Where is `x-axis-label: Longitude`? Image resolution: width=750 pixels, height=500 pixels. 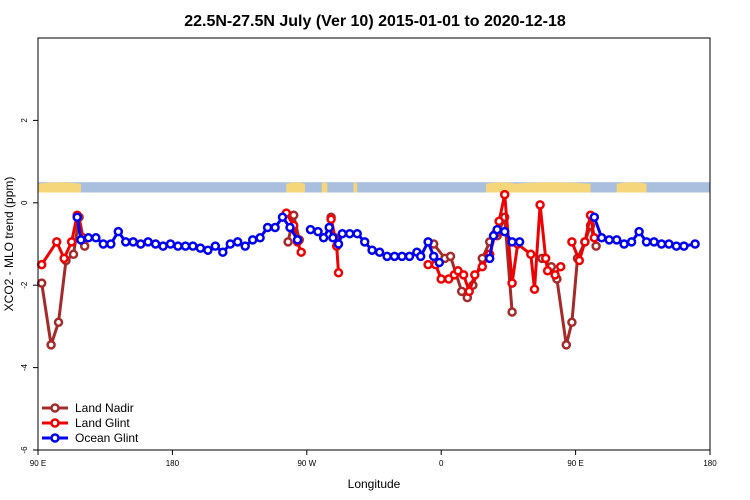
x-axis-label: Longitude is located at coordinates (374, 484).